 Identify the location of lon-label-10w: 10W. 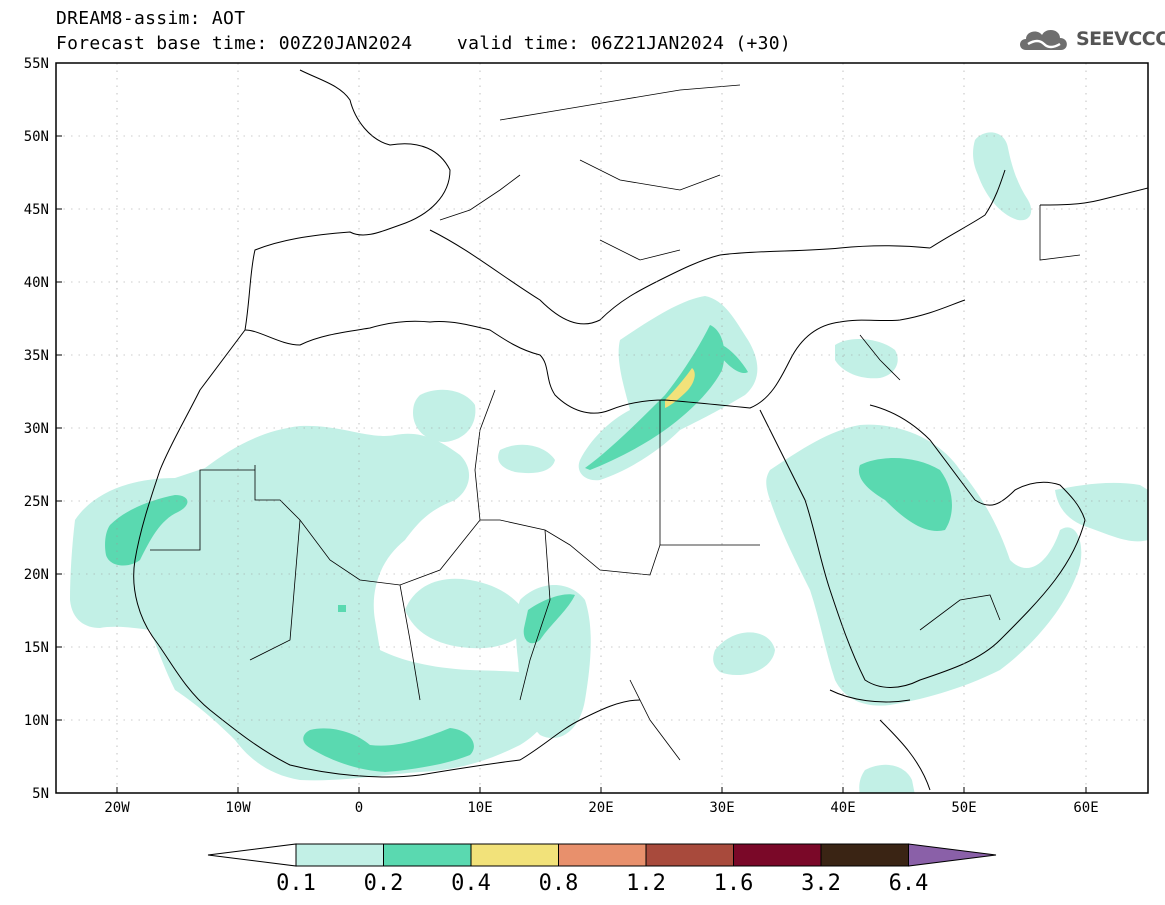
(238, 808).